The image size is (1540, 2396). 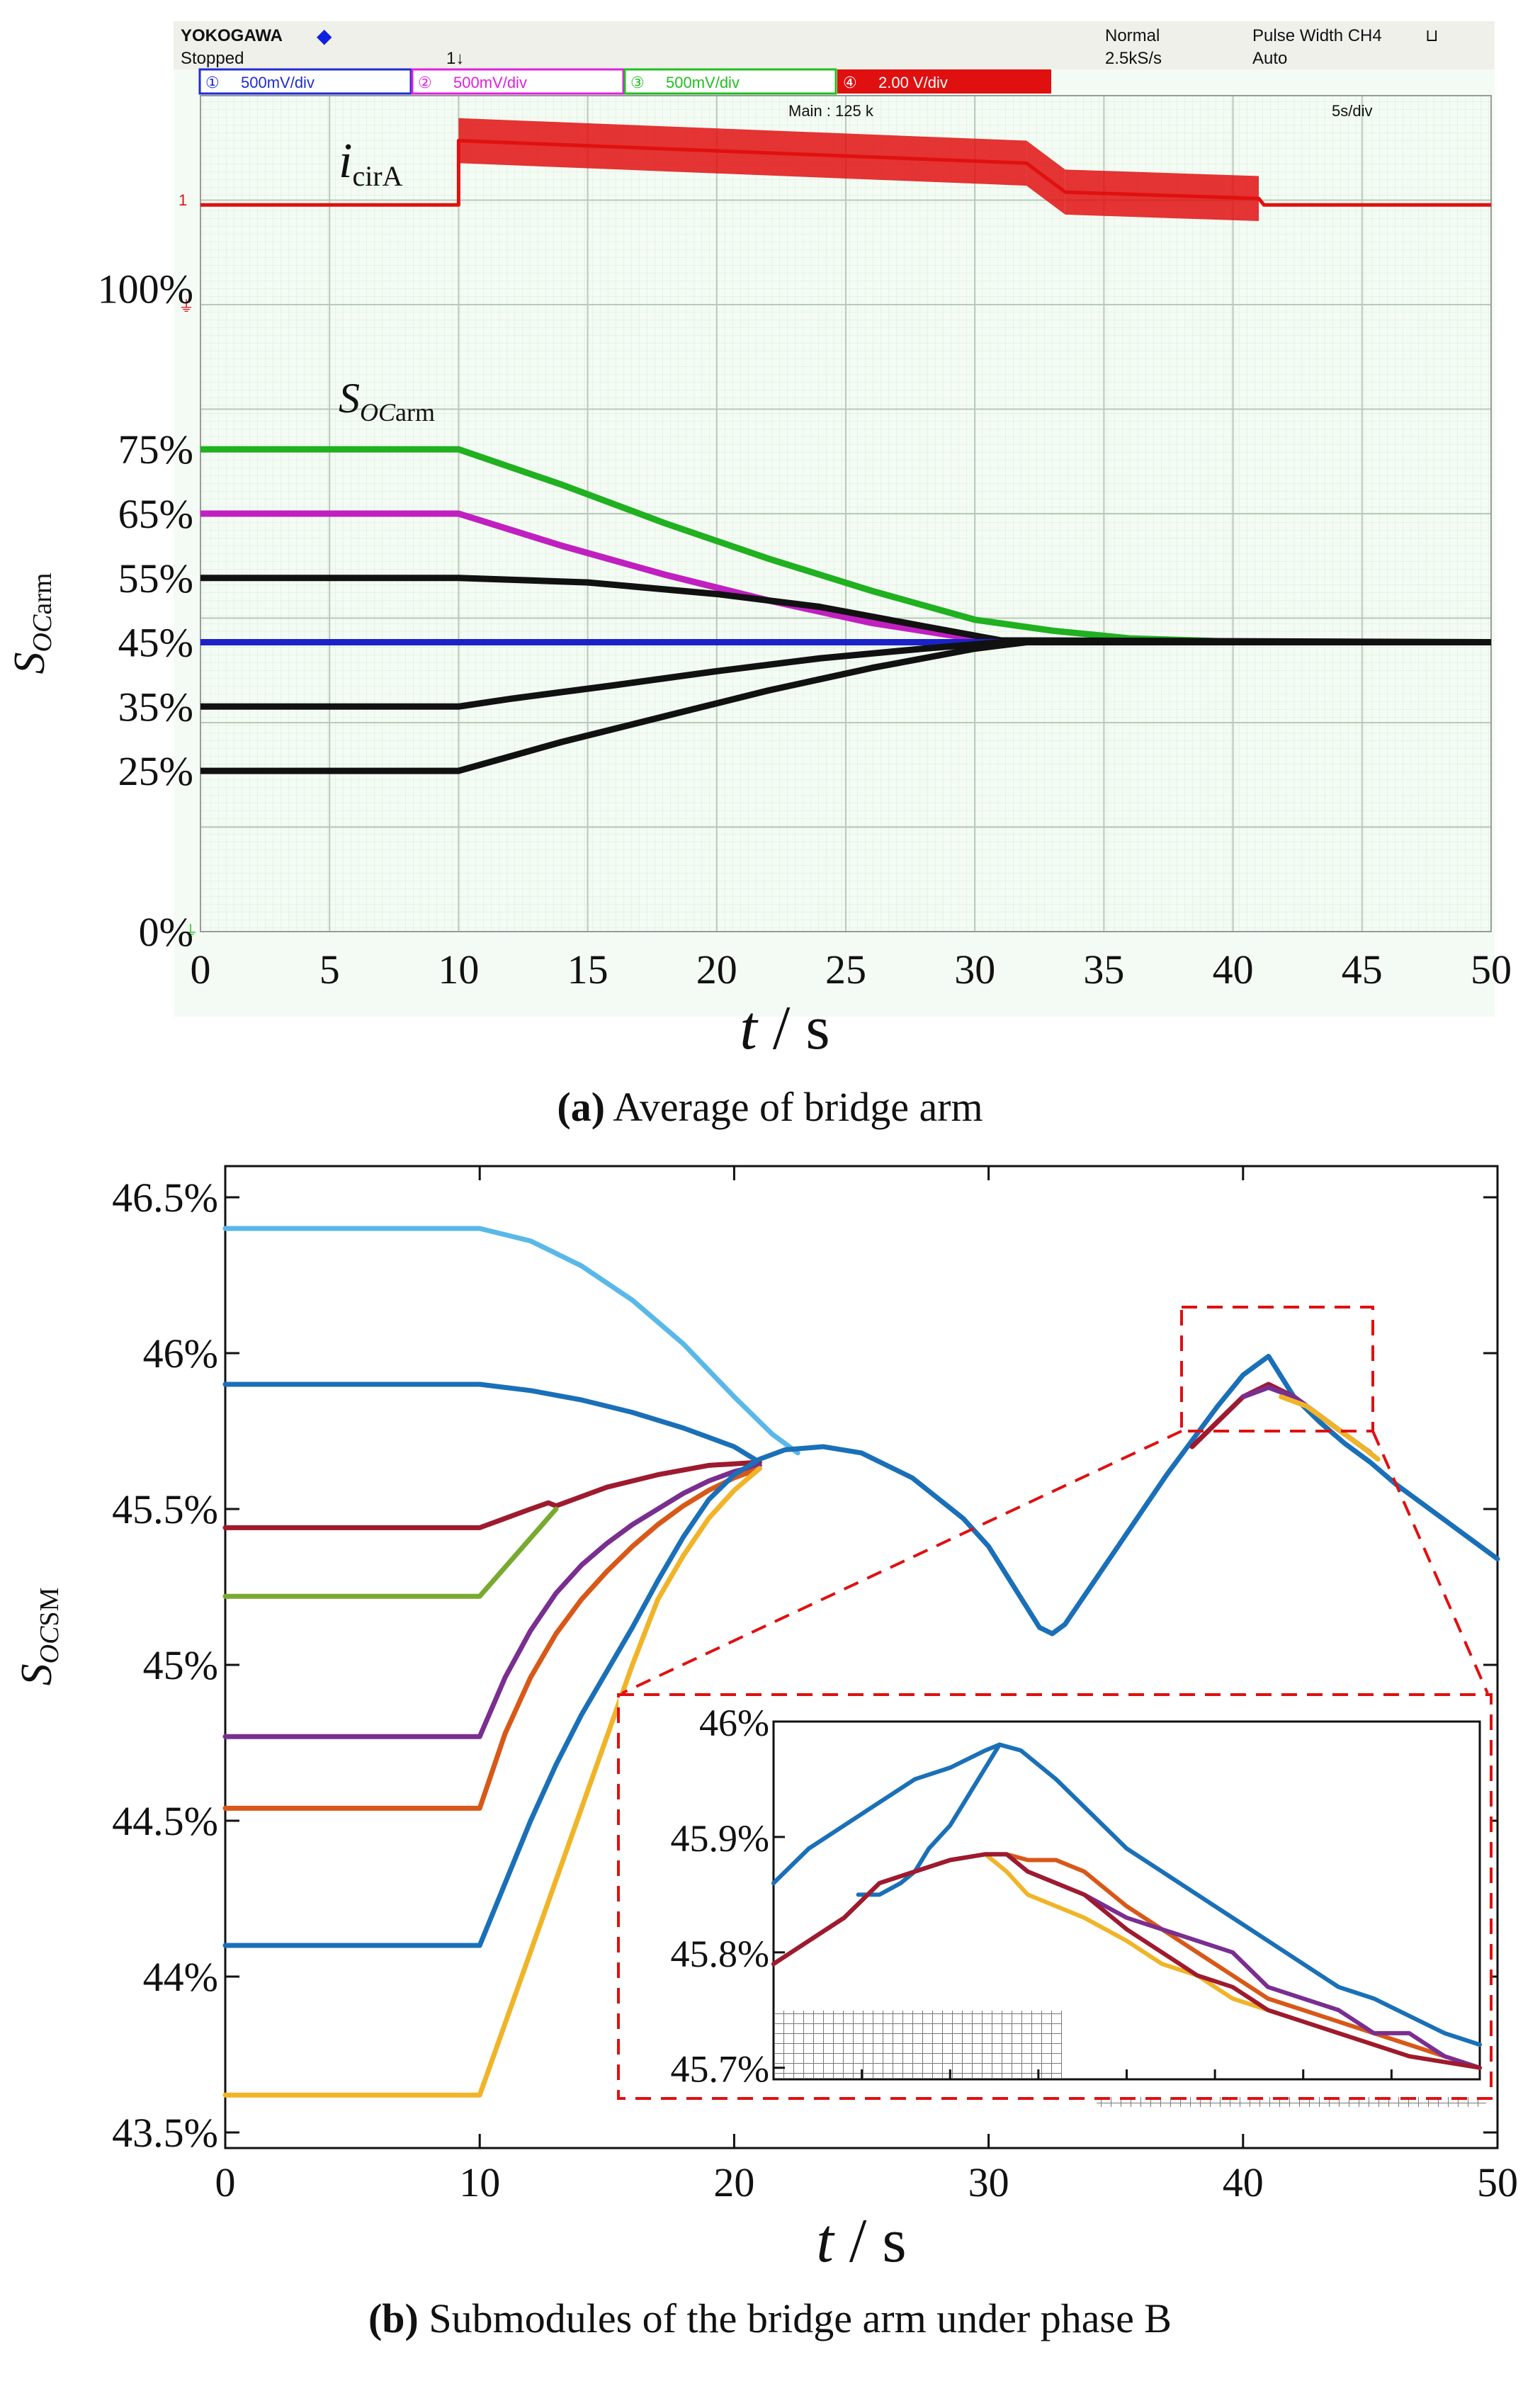 What do you see at coordinates (324, 36) in the screenshot?
I see `scope-brand-diamond-icon: ◆` at bounding box center [324, 36].